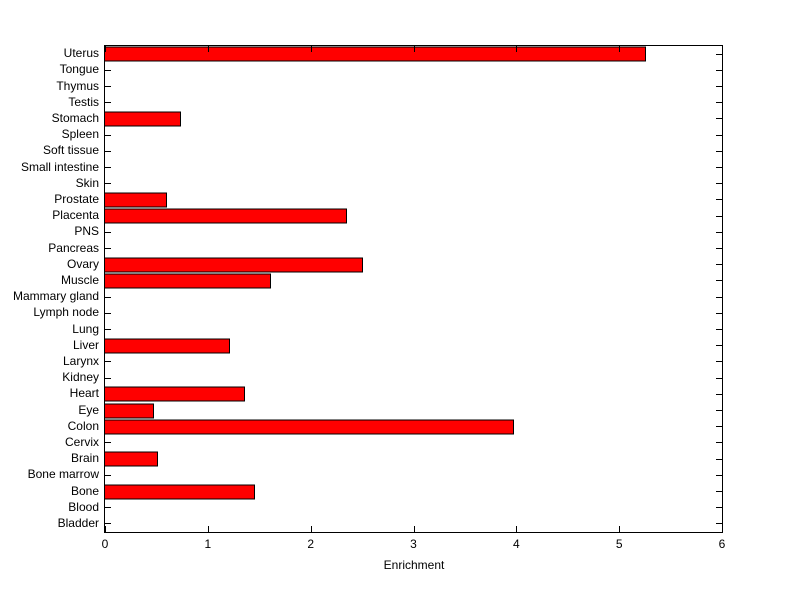 The image size is (800, 599). Describe the element at coordinates (84, 490) in the screenshot. I see `y-label-bone: Bone` at that location.